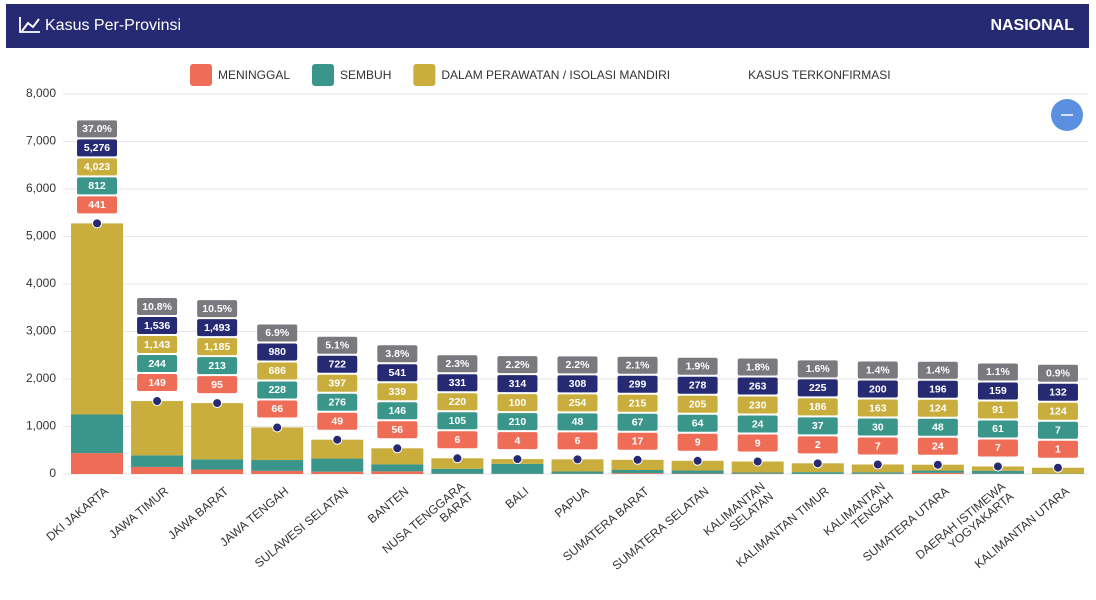  I want to click on data-label: 314, so click(518, 384).